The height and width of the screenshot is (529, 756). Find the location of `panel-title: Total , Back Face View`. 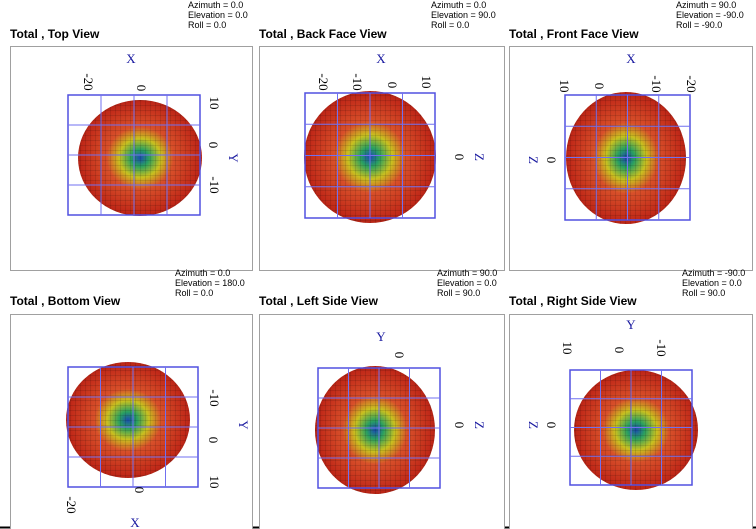

panel-title: Total , Back Face View is located at coordinates (323, 34).